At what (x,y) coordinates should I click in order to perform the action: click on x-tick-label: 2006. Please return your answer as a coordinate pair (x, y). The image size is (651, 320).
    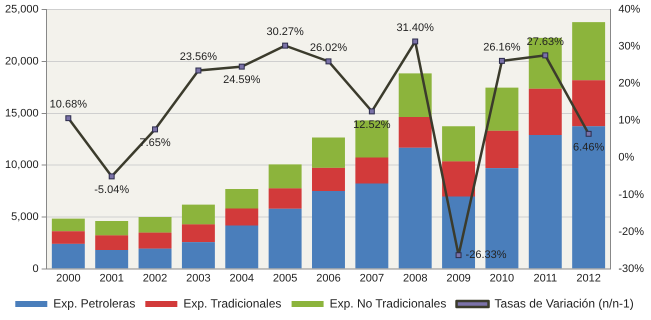
    Looking at the image, I should click on (328, 278).